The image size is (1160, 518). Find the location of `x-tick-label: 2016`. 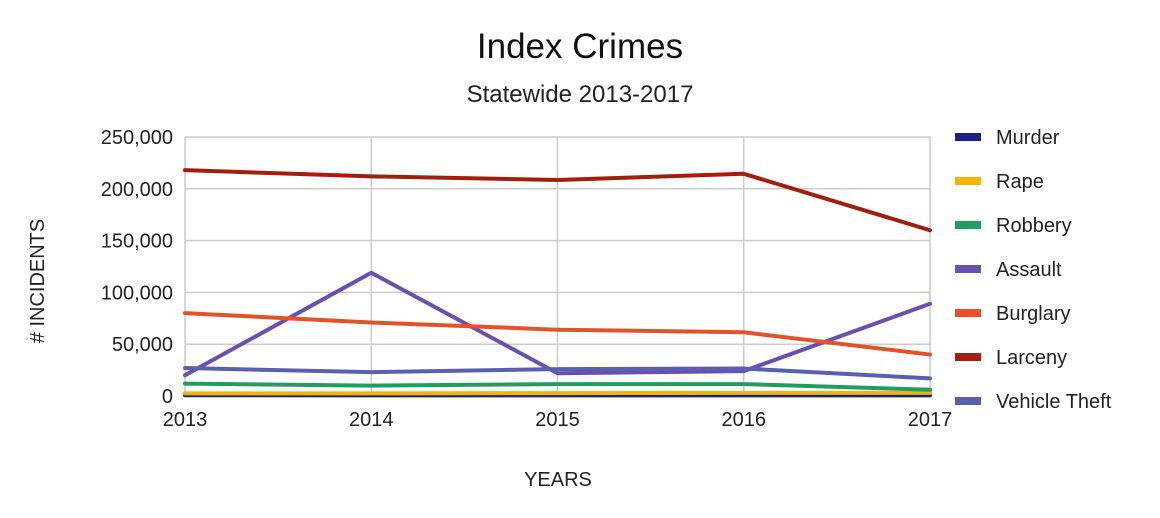

x-tick-label: 2016 is located at coordinates (744, 420).